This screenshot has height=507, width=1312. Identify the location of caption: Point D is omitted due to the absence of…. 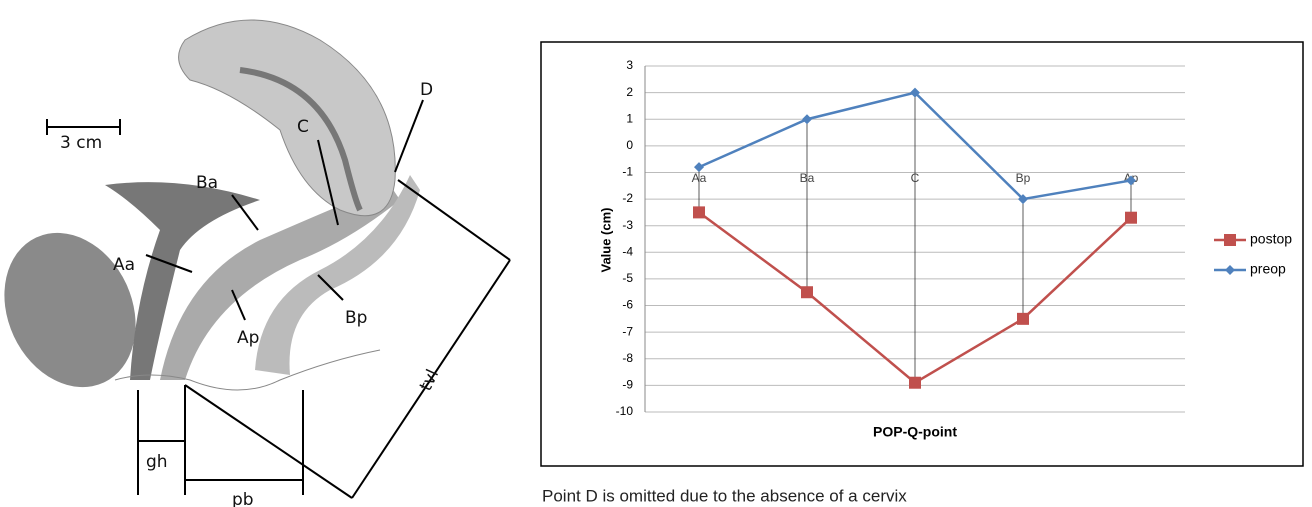
(724, 495).